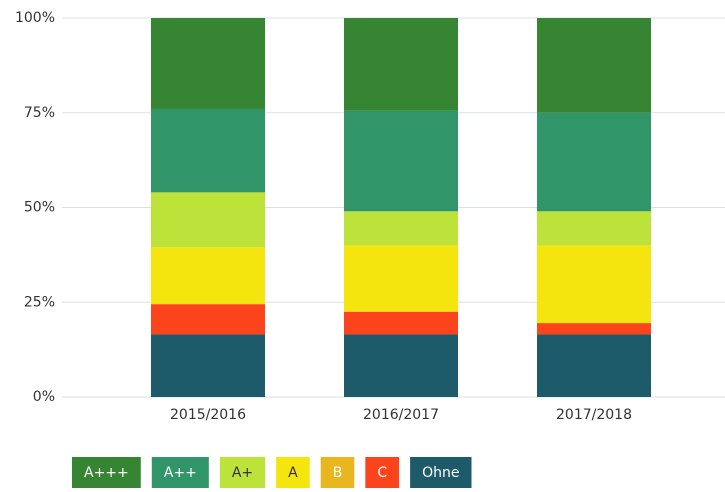  What do you see at coordinates (401, 415) in the screenshot?
I see `x-tick-label: 2016/2017` at bounding box center [401, 415].